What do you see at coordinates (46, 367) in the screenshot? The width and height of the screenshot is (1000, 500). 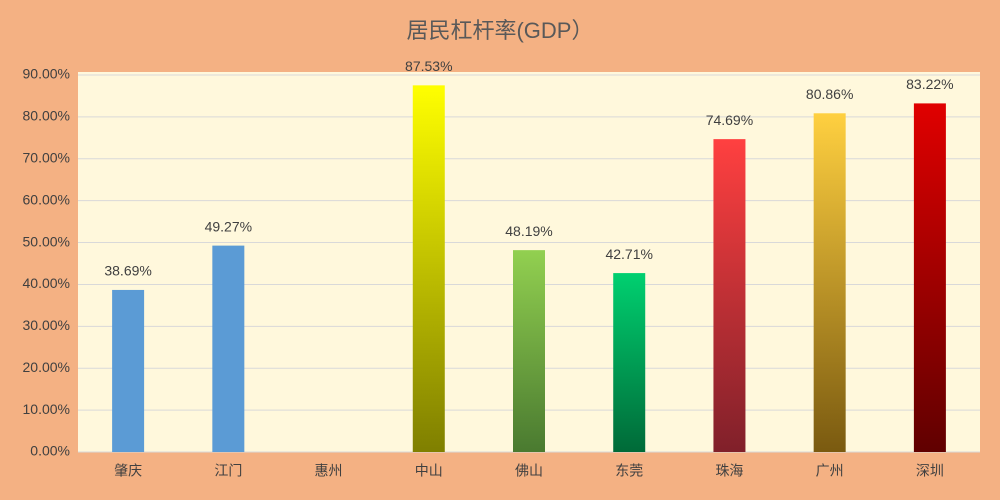 I see `y-tick-label: 20.00%` at bounding box center [46, 367].